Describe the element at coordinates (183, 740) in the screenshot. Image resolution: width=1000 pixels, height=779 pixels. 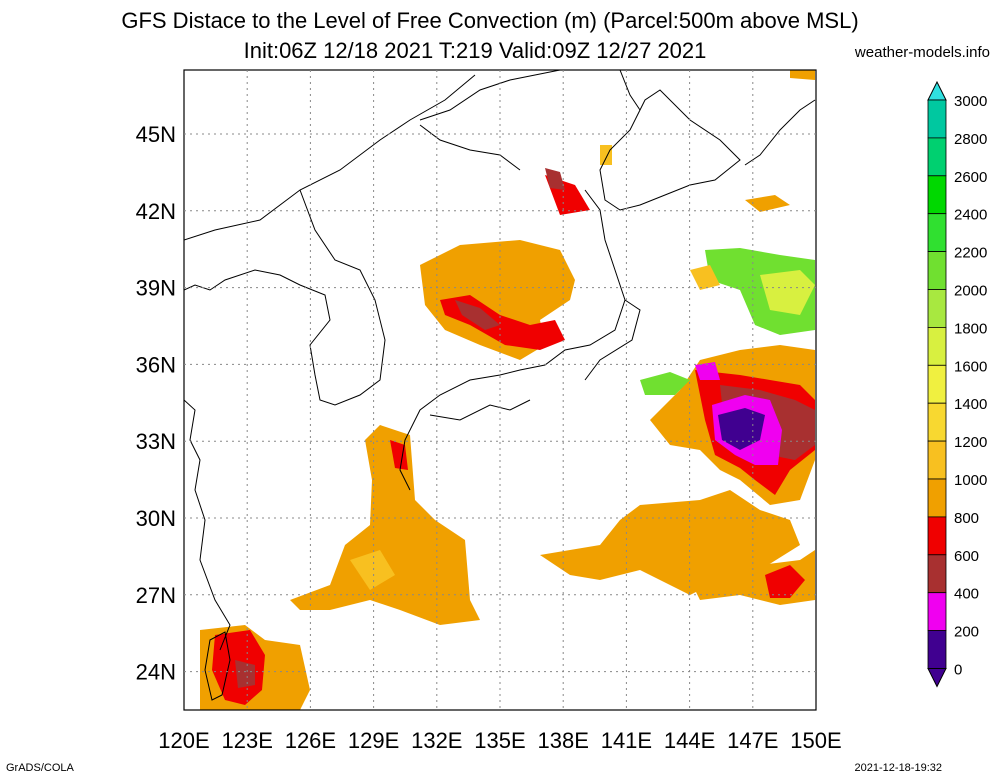
I see `lon-tick-label: 120E` at that location.